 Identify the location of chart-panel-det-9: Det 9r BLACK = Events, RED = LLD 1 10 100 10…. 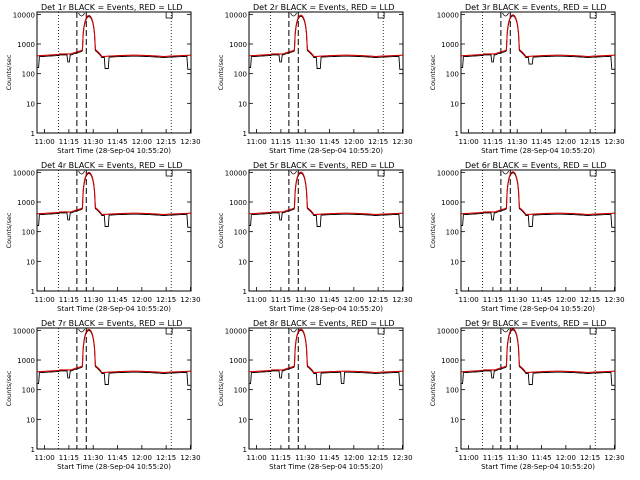
(527, 395).